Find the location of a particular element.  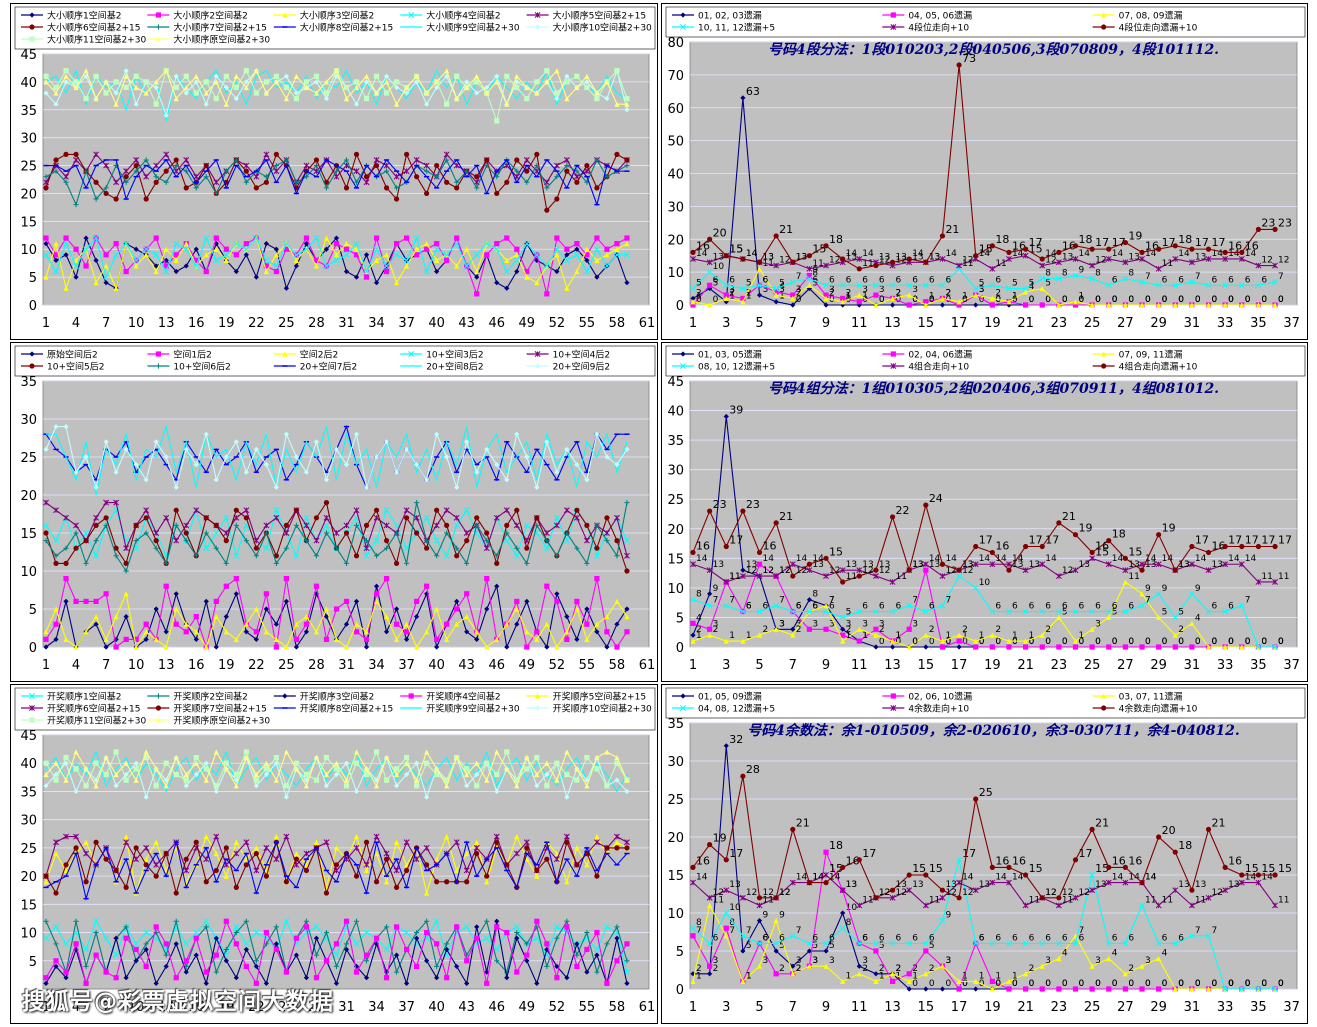

legend-label: 01, 03, 05遗漏 is located at coordinates (730, 355).